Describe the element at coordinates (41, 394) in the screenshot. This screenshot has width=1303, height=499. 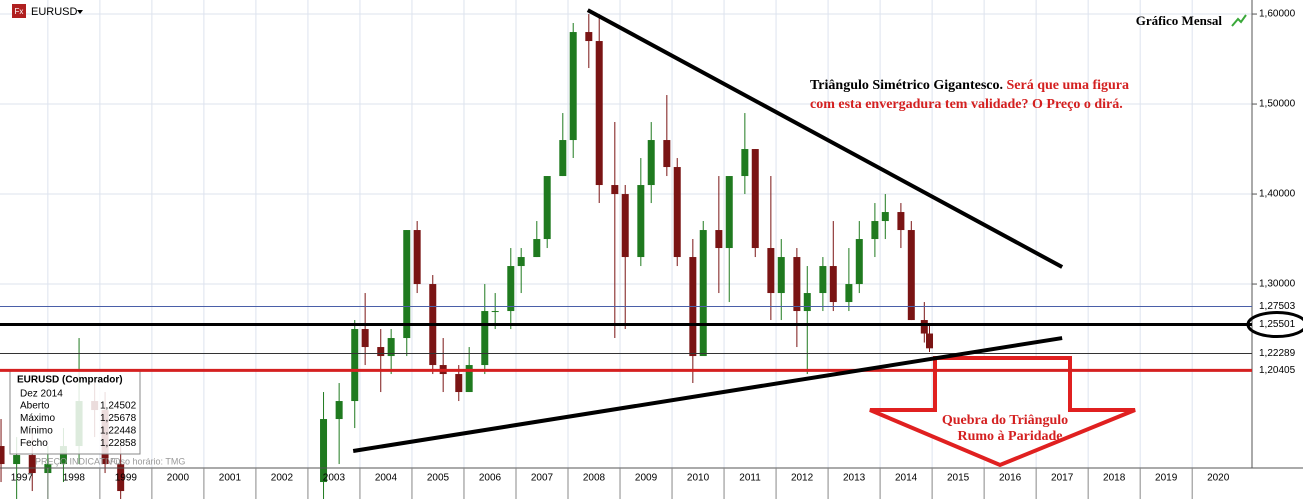
I see `info-period: Dez 2014` at that location.